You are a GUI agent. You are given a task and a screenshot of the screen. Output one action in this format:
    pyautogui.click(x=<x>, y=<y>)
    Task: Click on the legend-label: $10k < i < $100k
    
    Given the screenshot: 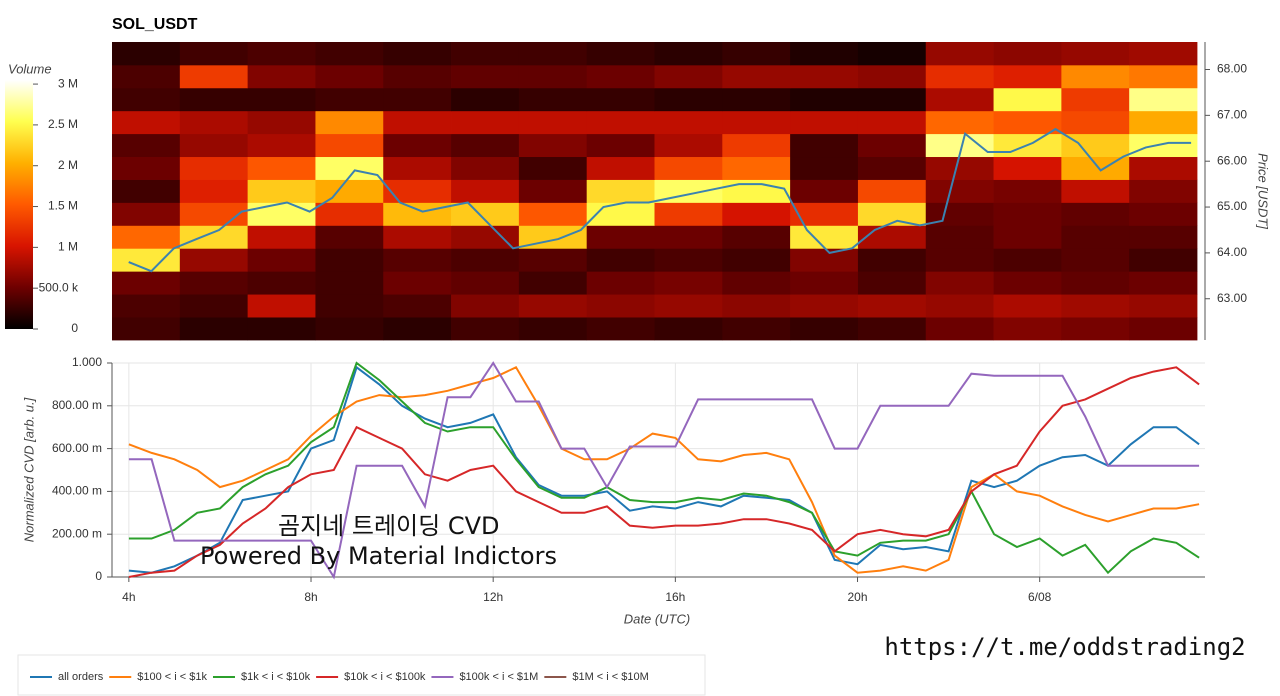 What is the action you would take?
    pyautogui.click(x=385, y=677)
    